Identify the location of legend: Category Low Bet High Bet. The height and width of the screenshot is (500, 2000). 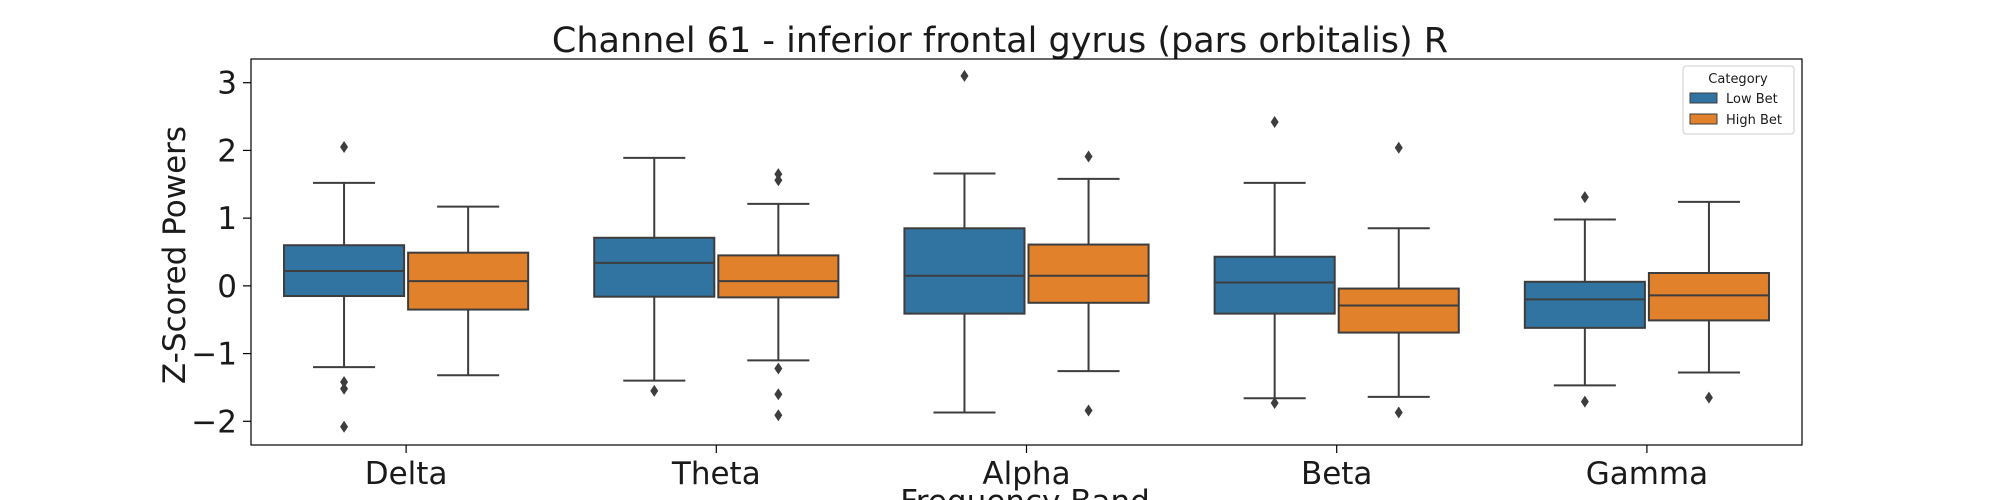
(1738, 100).